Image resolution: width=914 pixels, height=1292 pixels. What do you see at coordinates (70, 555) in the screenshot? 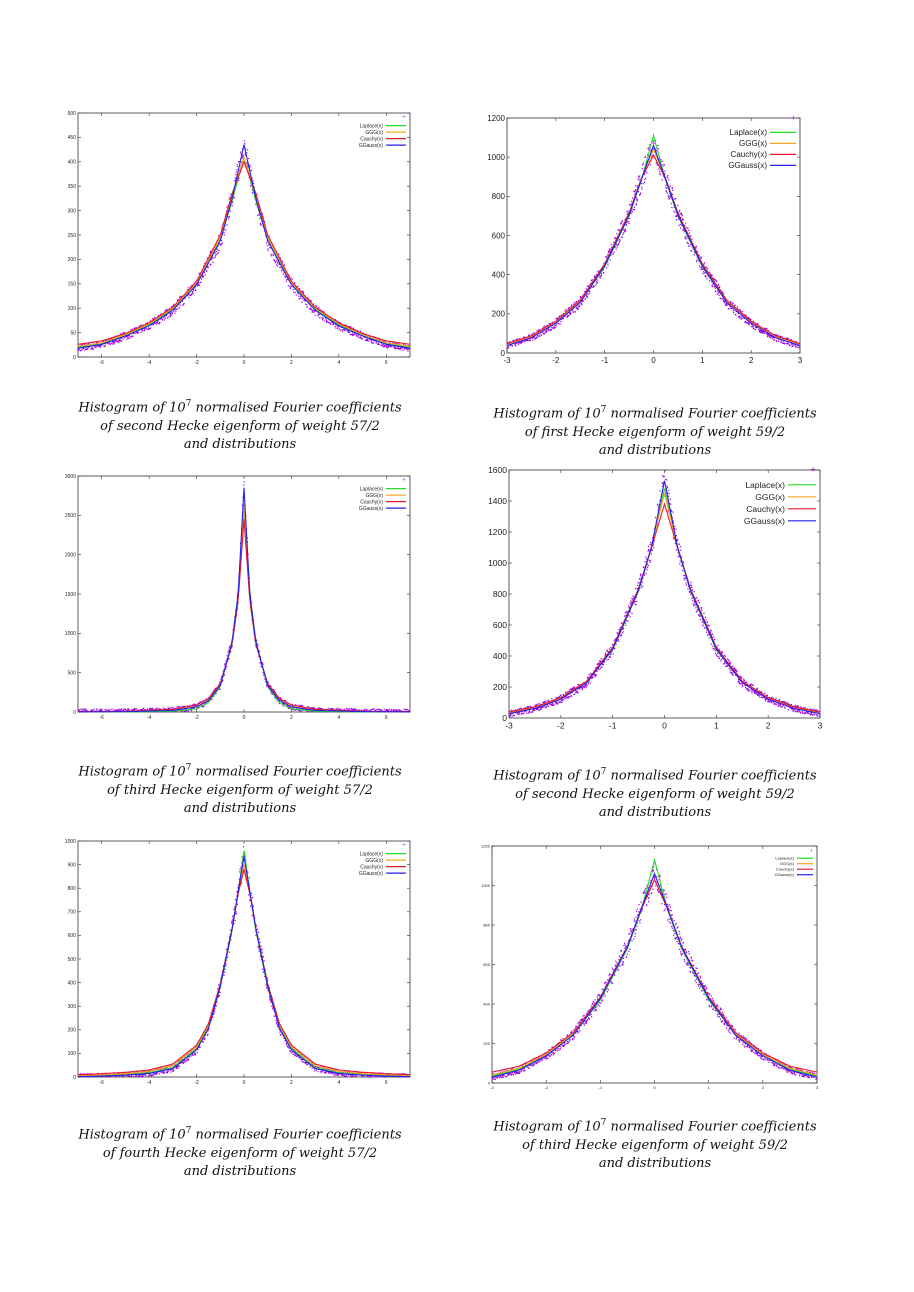
I see `y-tick-label: 2000` at bounding box center [70, 555].